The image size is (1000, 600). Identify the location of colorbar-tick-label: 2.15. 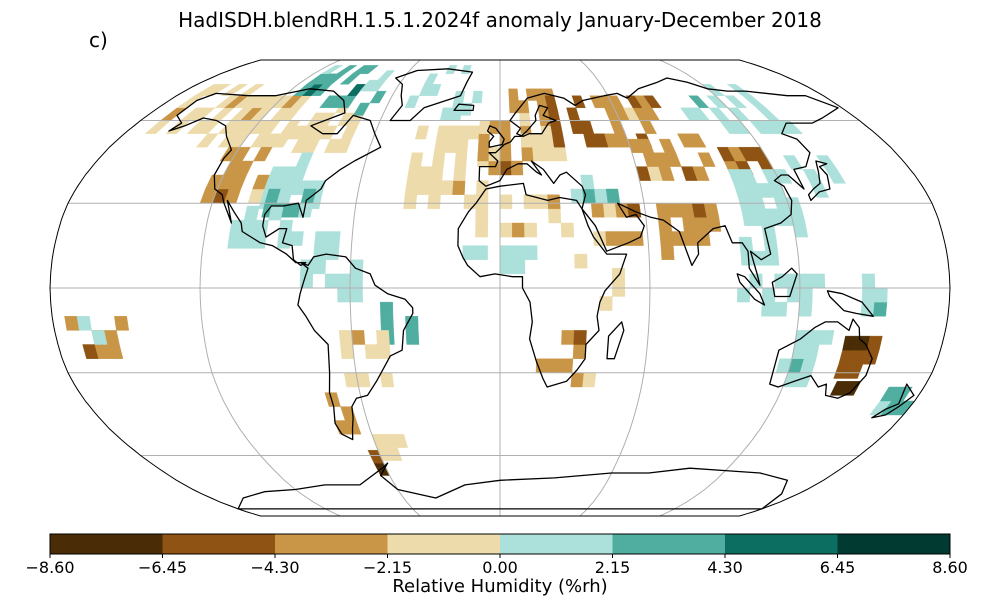
(612, 567).